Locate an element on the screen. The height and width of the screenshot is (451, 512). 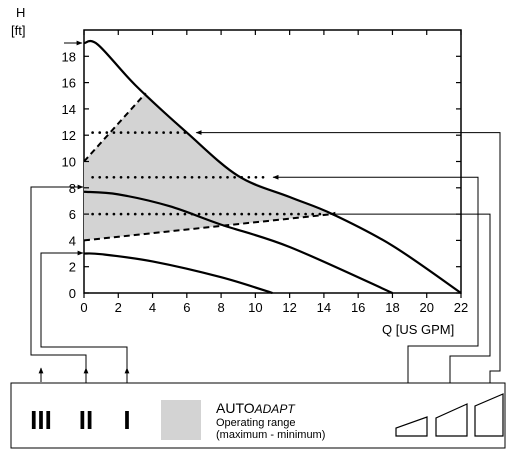
x-tick-label-16: 16 is located at coordinates (358, 307).